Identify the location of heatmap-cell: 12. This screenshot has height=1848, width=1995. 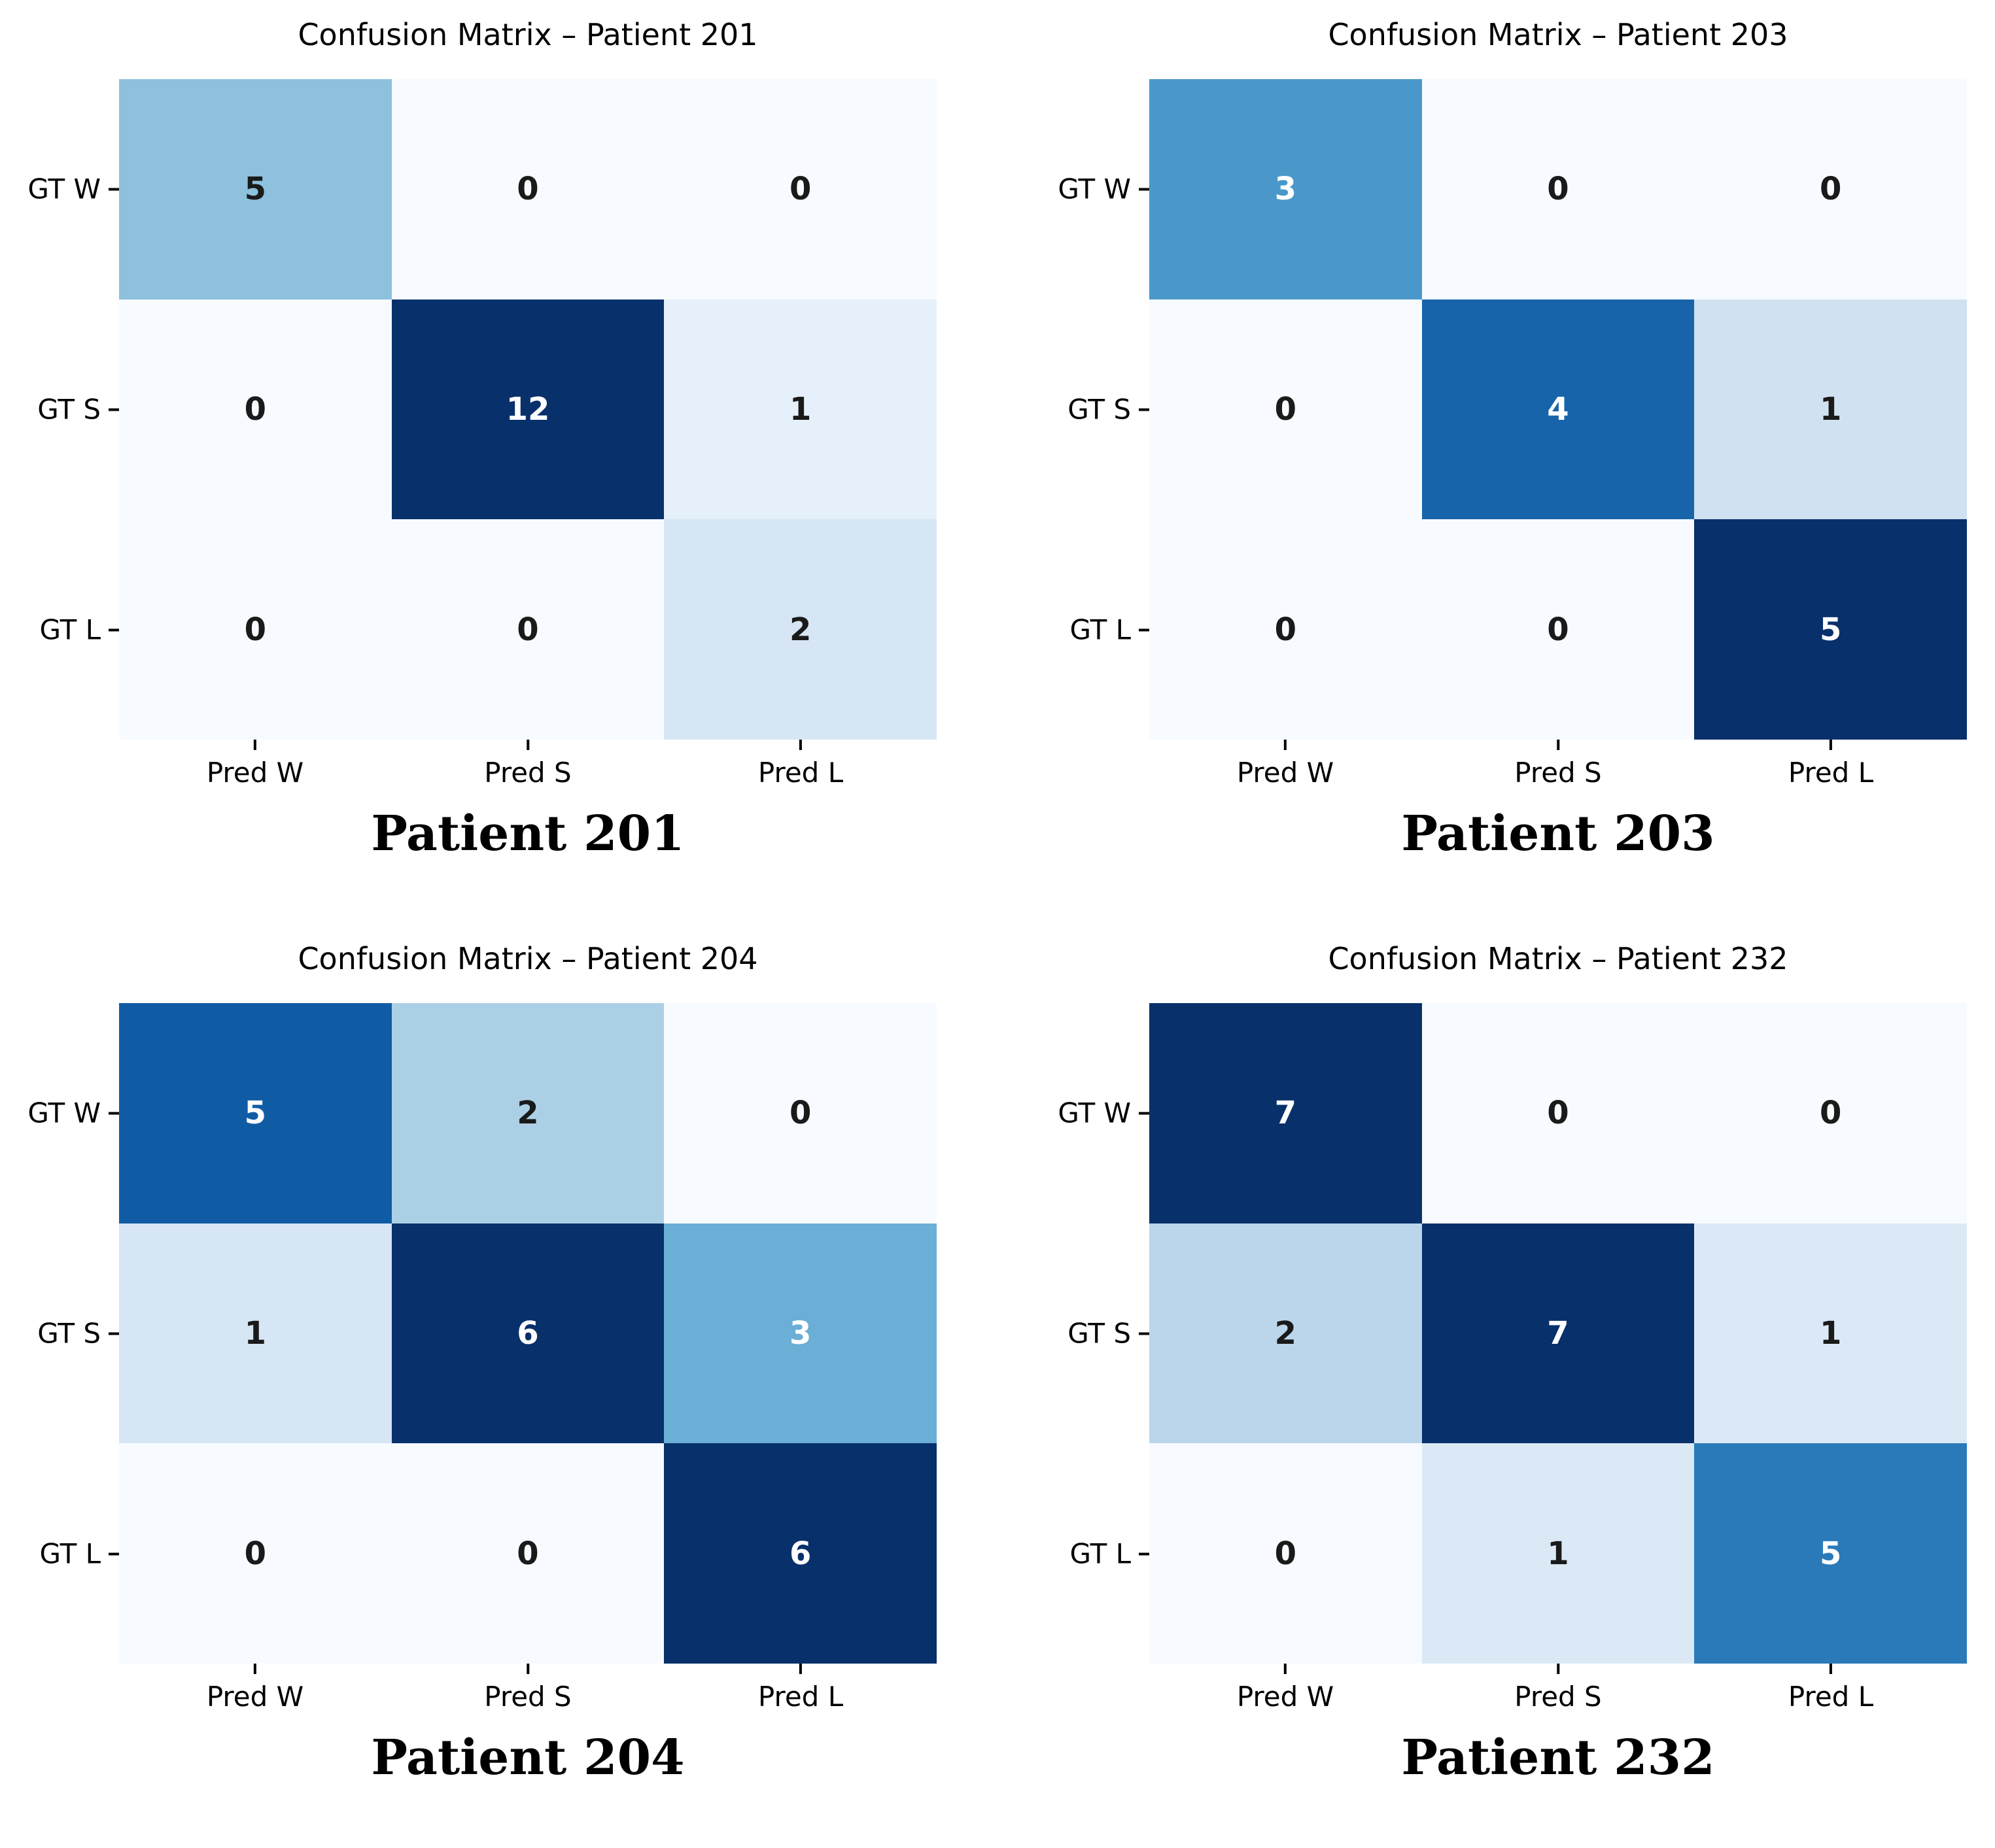
(528, 409).